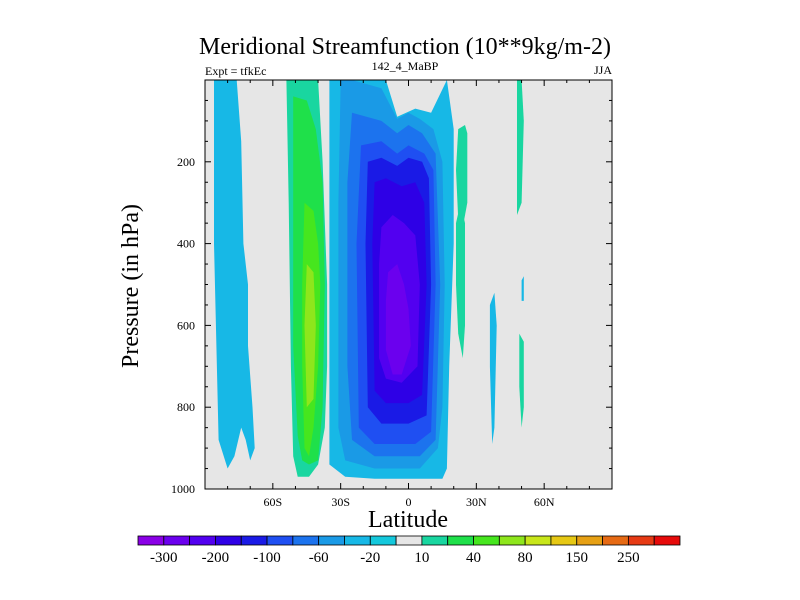  Describe the element at coordinates (186, 162) in the screenshot. I see `y-tick-label: 200` at that location.